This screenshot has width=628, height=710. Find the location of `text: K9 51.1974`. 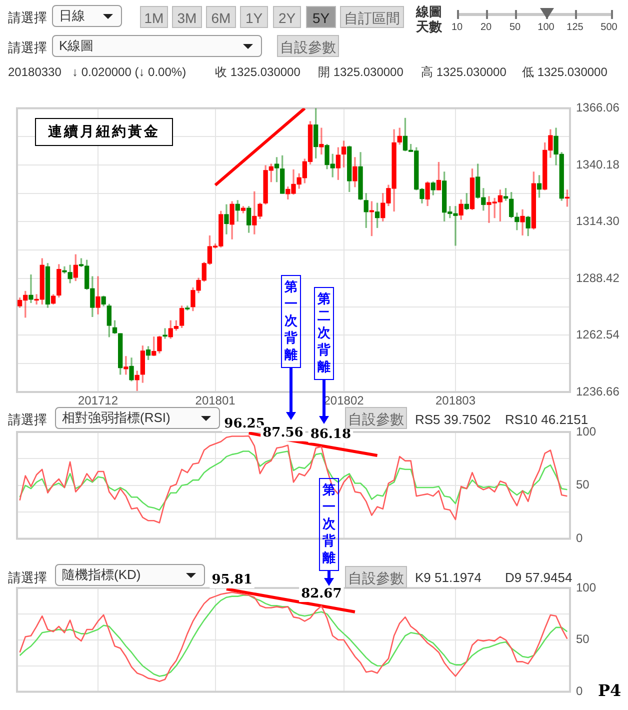

text: K9 51.1974 is located at coordinates (448, 578).